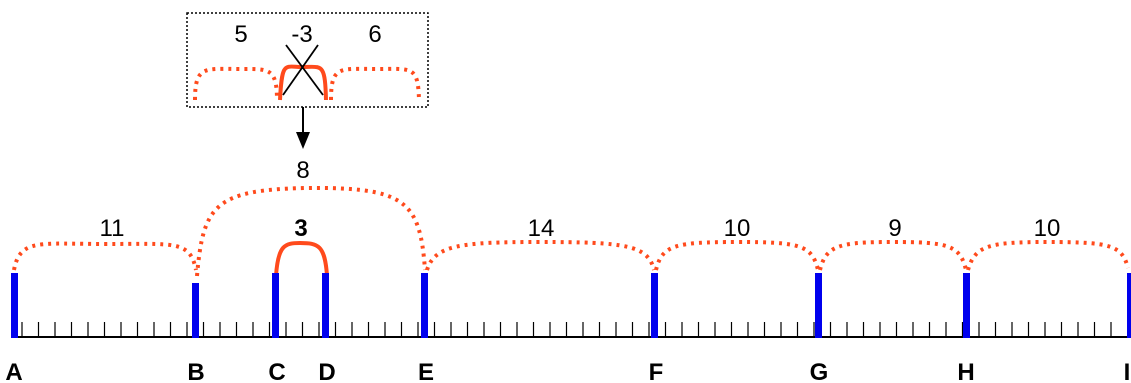  What do you see at coordinates (105, 256) in the screenshot?
I see `arc-ab` at bounding box center [105, 256].